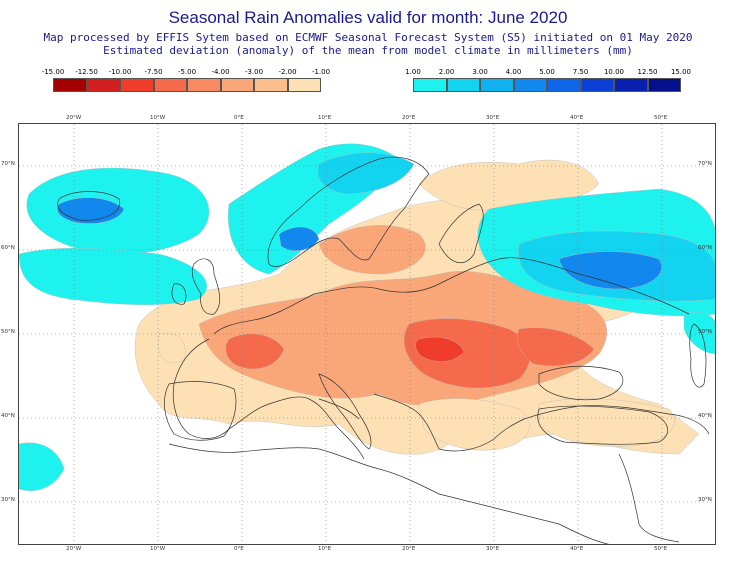 This screenshot has height=563, width=736. I want to click on coast-caspian, so click(698, 355).